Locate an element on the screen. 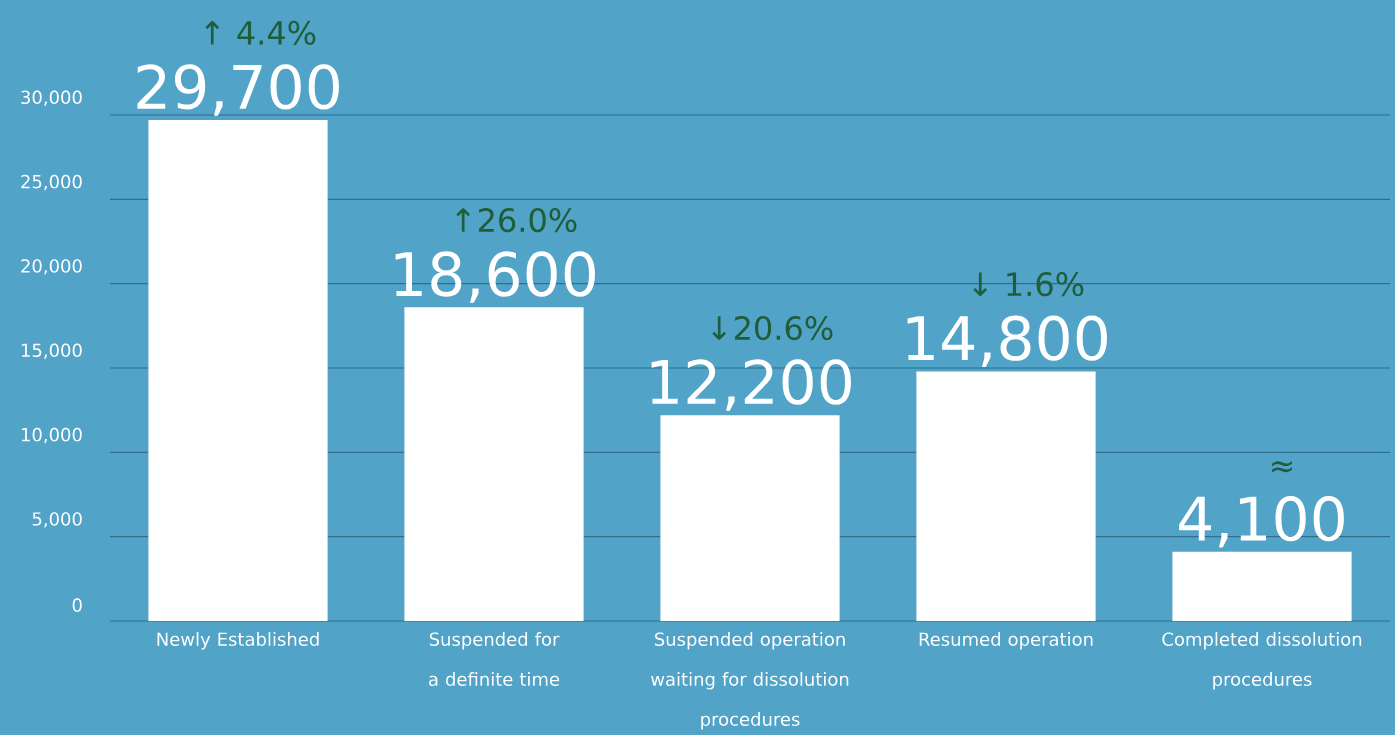 The width and height of the screenshot is (1395, 735). annotation: ↓ 1.6% is located at coordinates (1028, 284).